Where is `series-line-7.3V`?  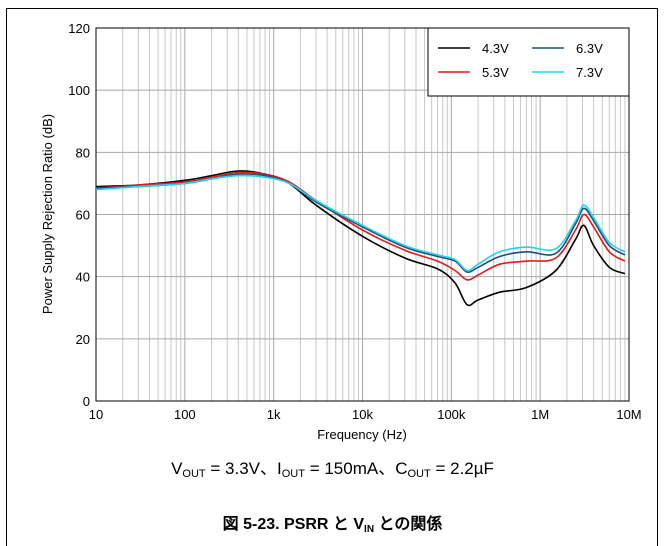
series-line-7.3V is located at coordinates (360, 223).